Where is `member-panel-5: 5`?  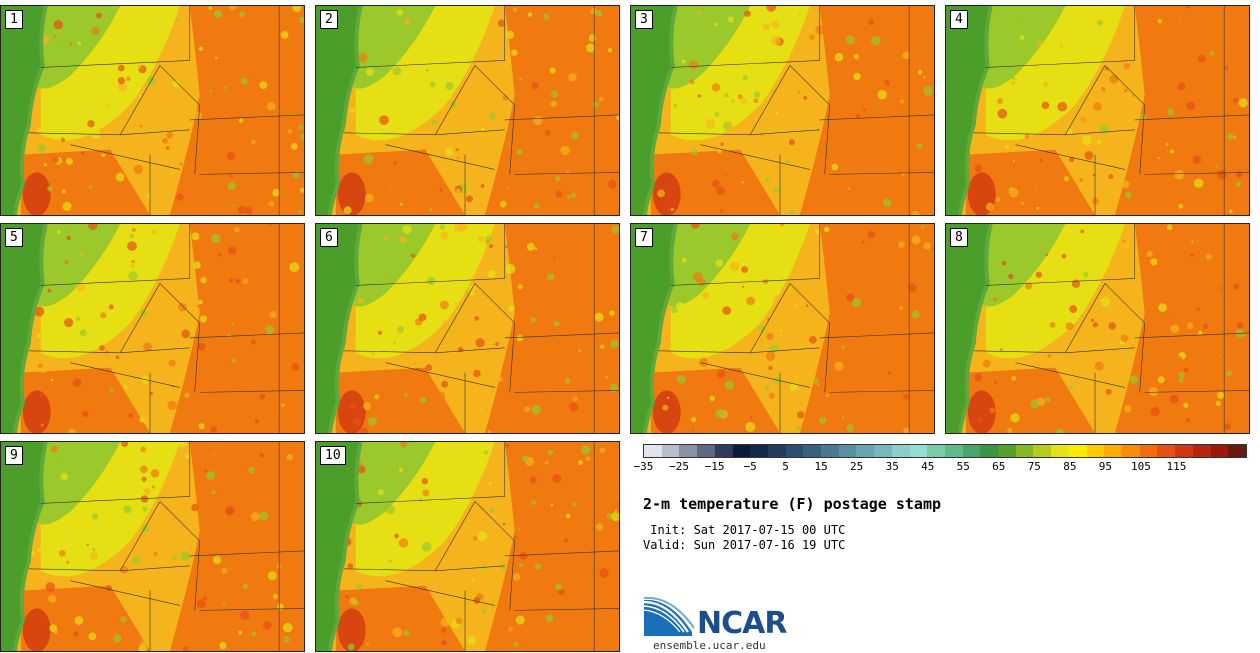
member-panel-5: 5 is located at coordinates (152, 328).